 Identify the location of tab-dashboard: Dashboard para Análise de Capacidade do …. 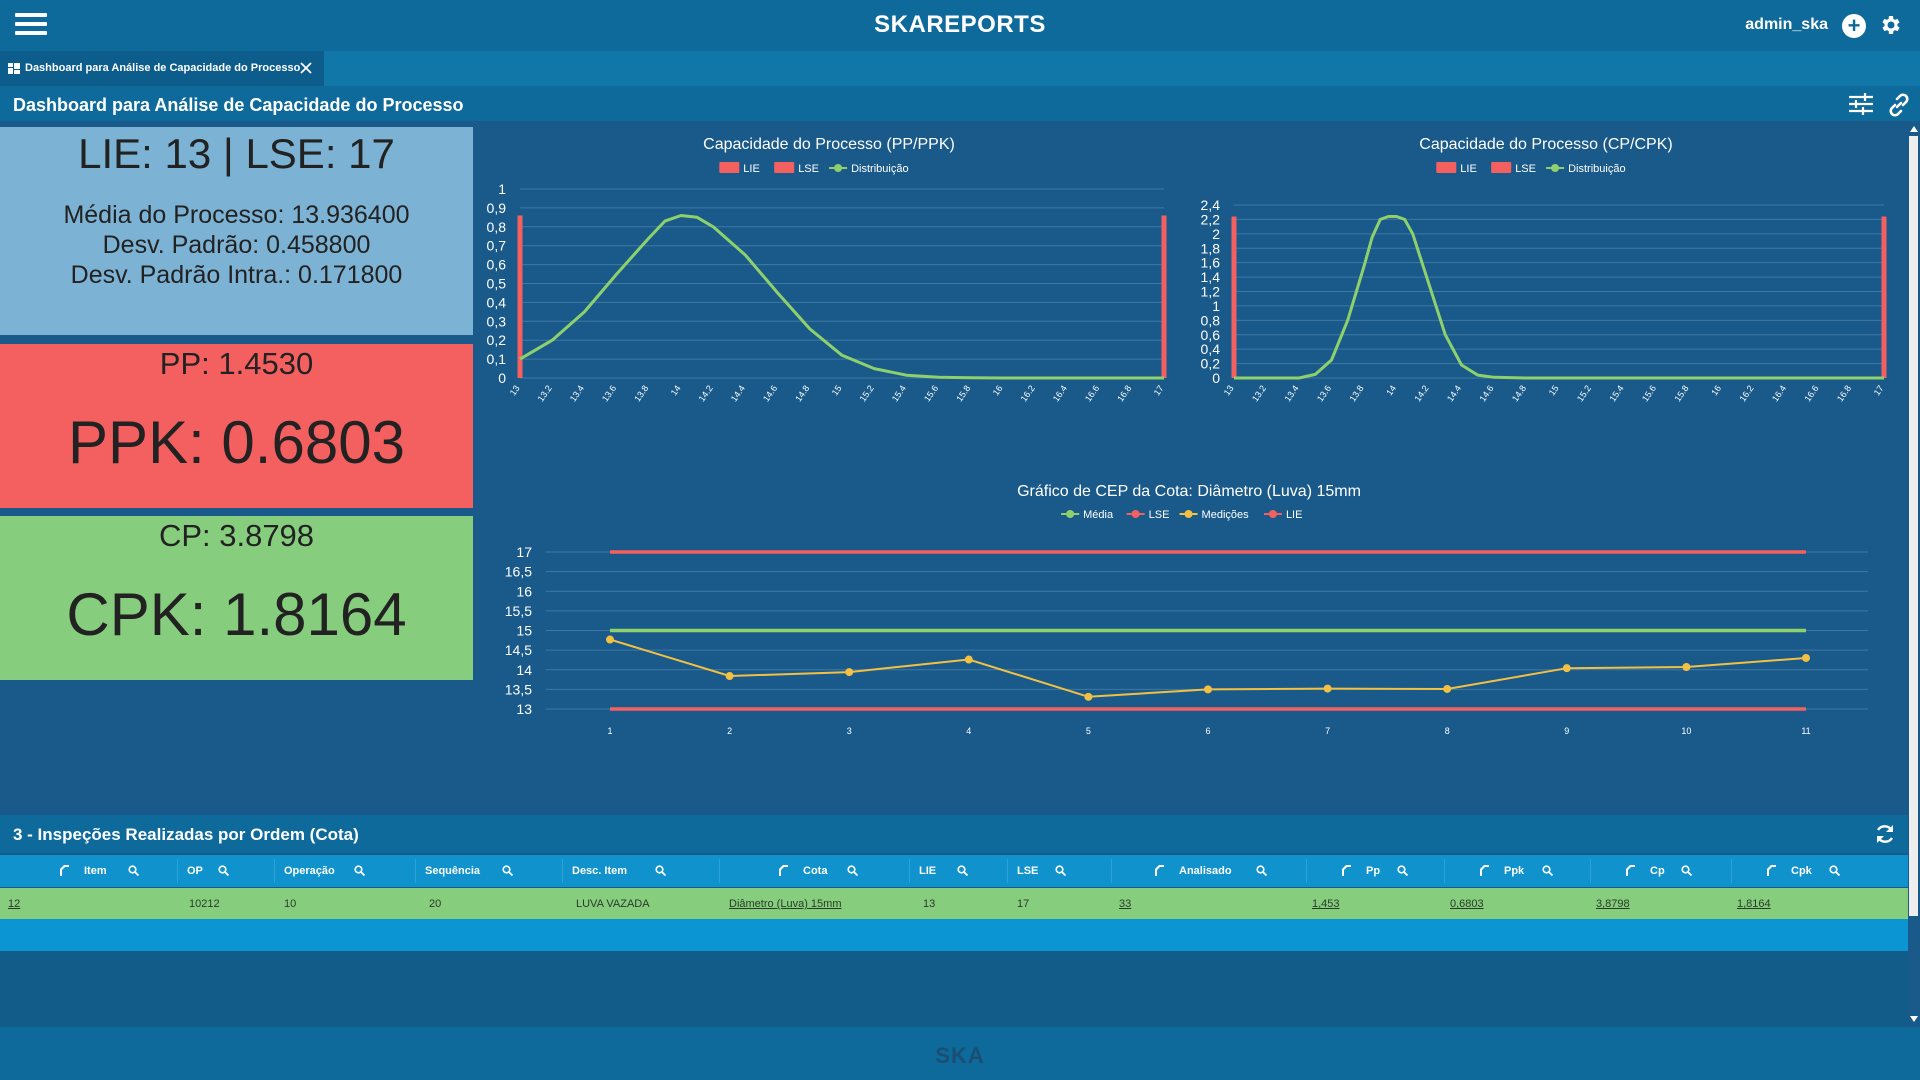
(162, 68).